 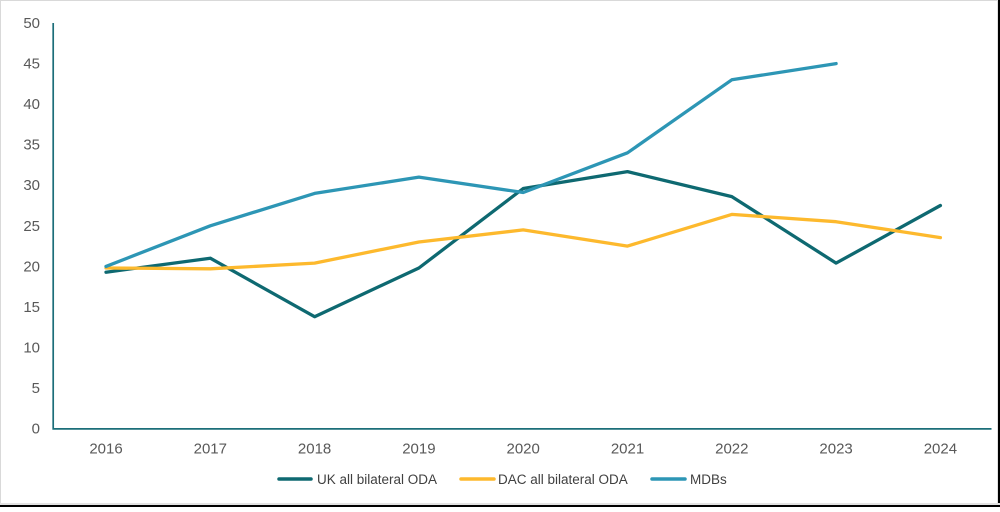 What do you see at coordinates (31, 64) in the screenshot?
I see `svg-text: 45` at bounding box center [31, 64].